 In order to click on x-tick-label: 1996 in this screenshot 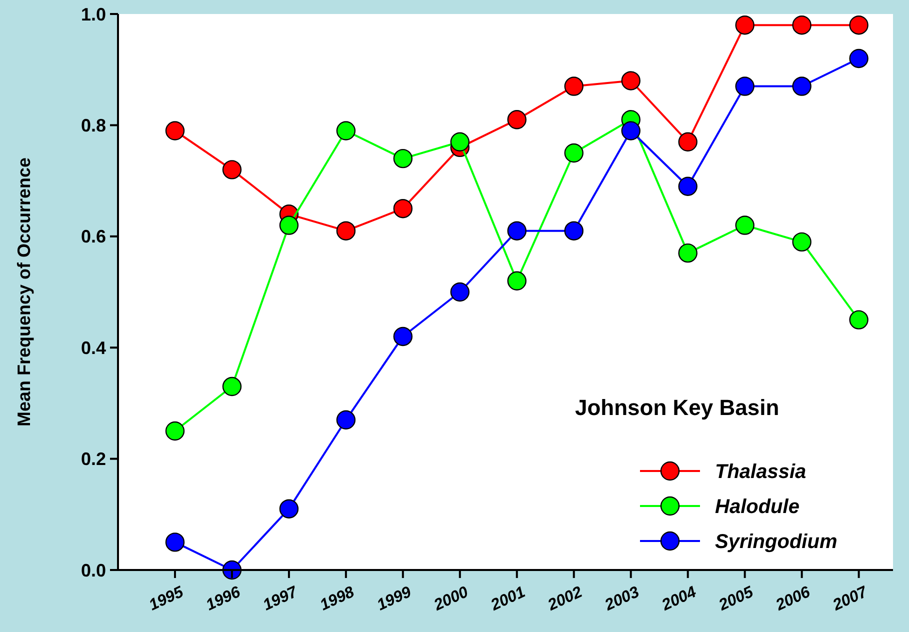, I will do `click(224, 599)`.